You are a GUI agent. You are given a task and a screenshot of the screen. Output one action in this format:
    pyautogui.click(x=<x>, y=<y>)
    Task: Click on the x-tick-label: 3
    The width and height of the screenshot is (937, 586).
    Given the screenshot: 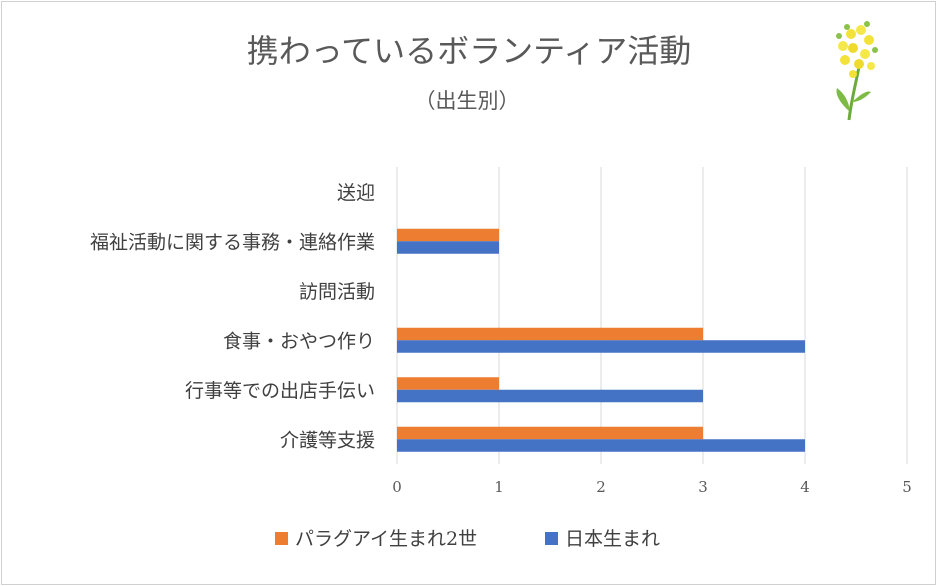 What is the action you would take?
    pyautogui.click(x=703, y=487)
    